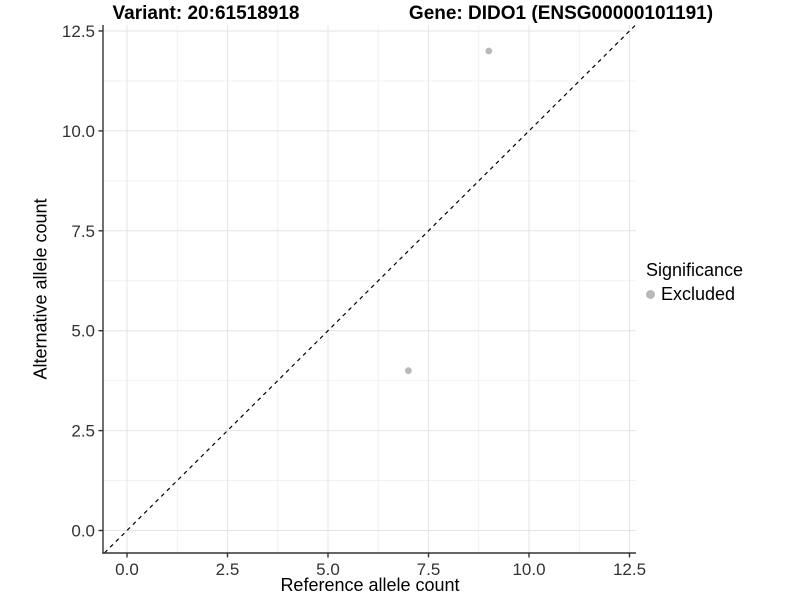  Describe the element at coordinates (78, 131) in the screenshot. I see `y-tick-label: 10.0` at that location.